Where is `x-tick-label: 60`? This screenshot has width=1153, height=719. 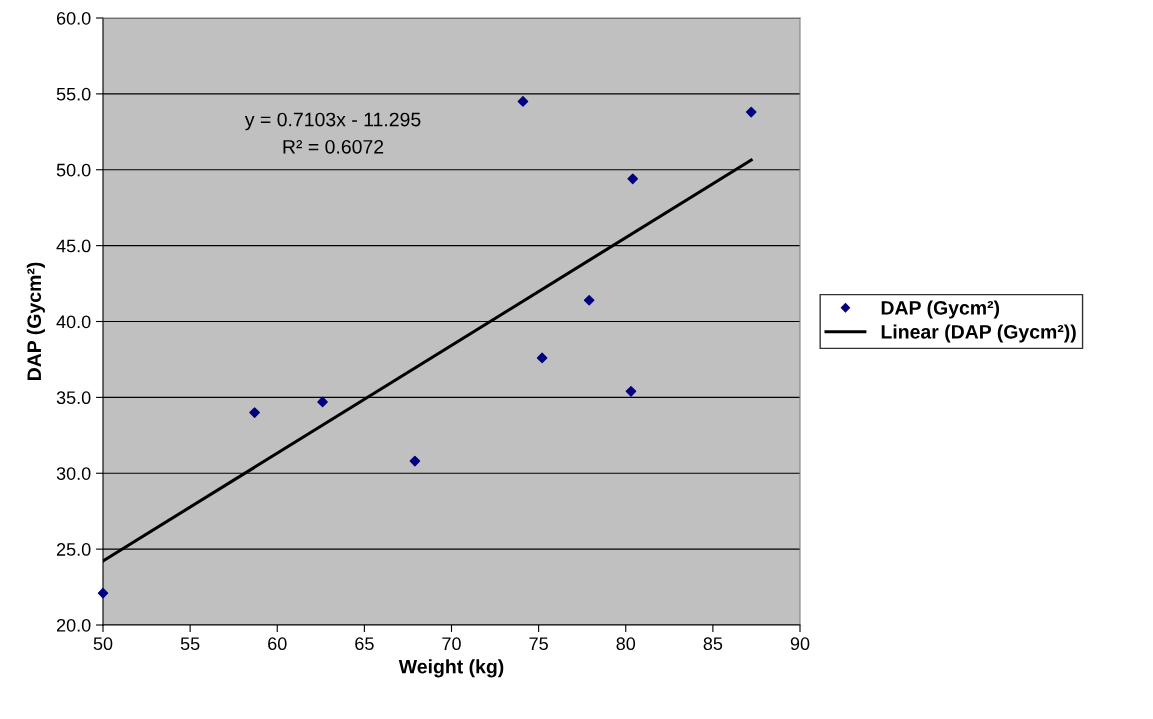
x-tick-label: 60 is located at coordinates (277, 644).